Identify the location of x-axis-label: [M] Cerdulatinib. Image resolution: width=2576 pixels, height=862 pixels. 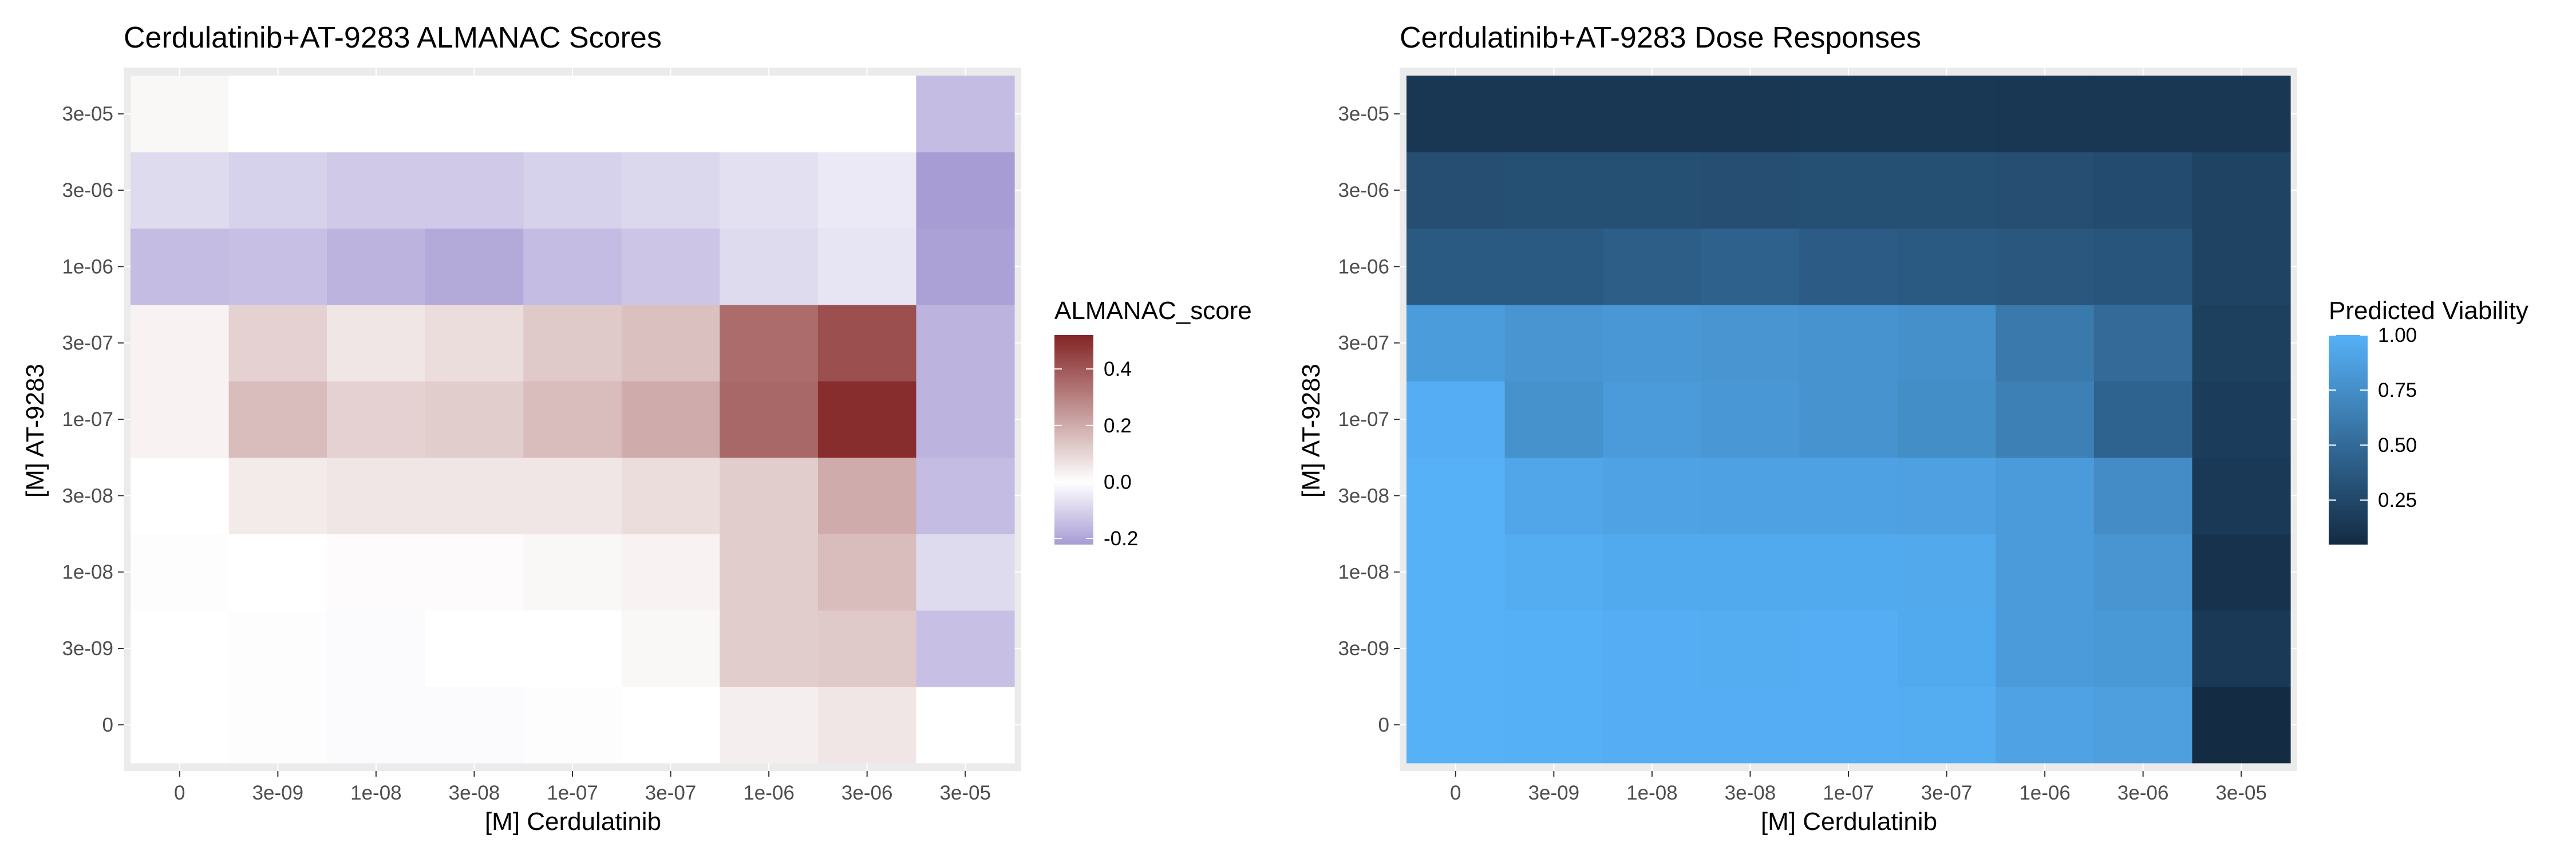
(1849, 822).